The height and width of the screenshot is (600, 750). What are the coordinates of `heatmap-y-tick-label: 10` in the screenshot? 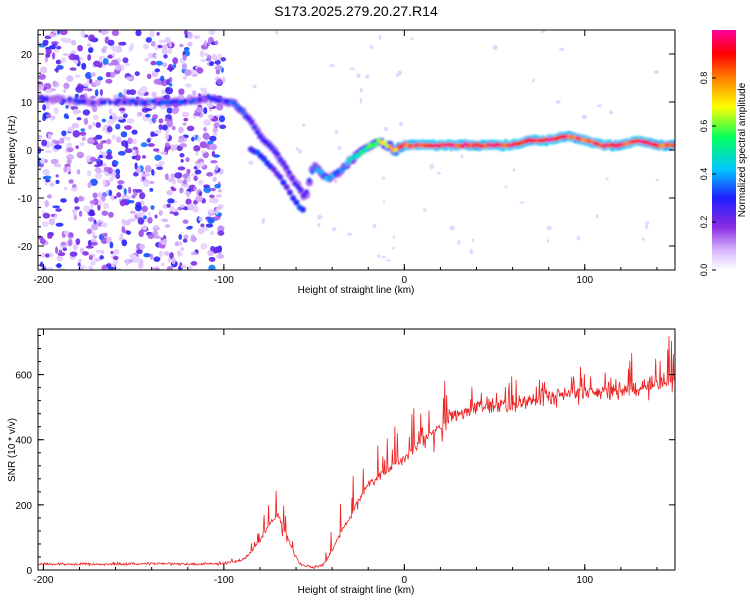 It's located at (27, 103).